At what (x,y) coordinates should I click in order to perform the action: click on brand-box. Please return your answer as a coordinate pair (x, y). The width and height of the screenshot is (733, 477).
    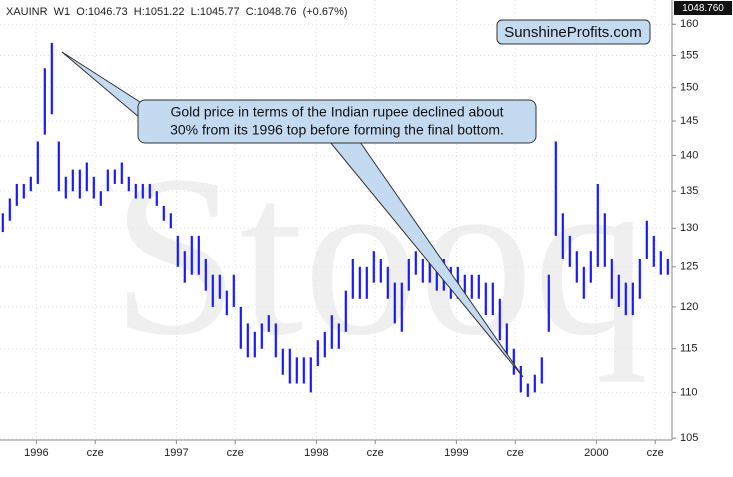
    Looking at the image, I should click on (573, 32).